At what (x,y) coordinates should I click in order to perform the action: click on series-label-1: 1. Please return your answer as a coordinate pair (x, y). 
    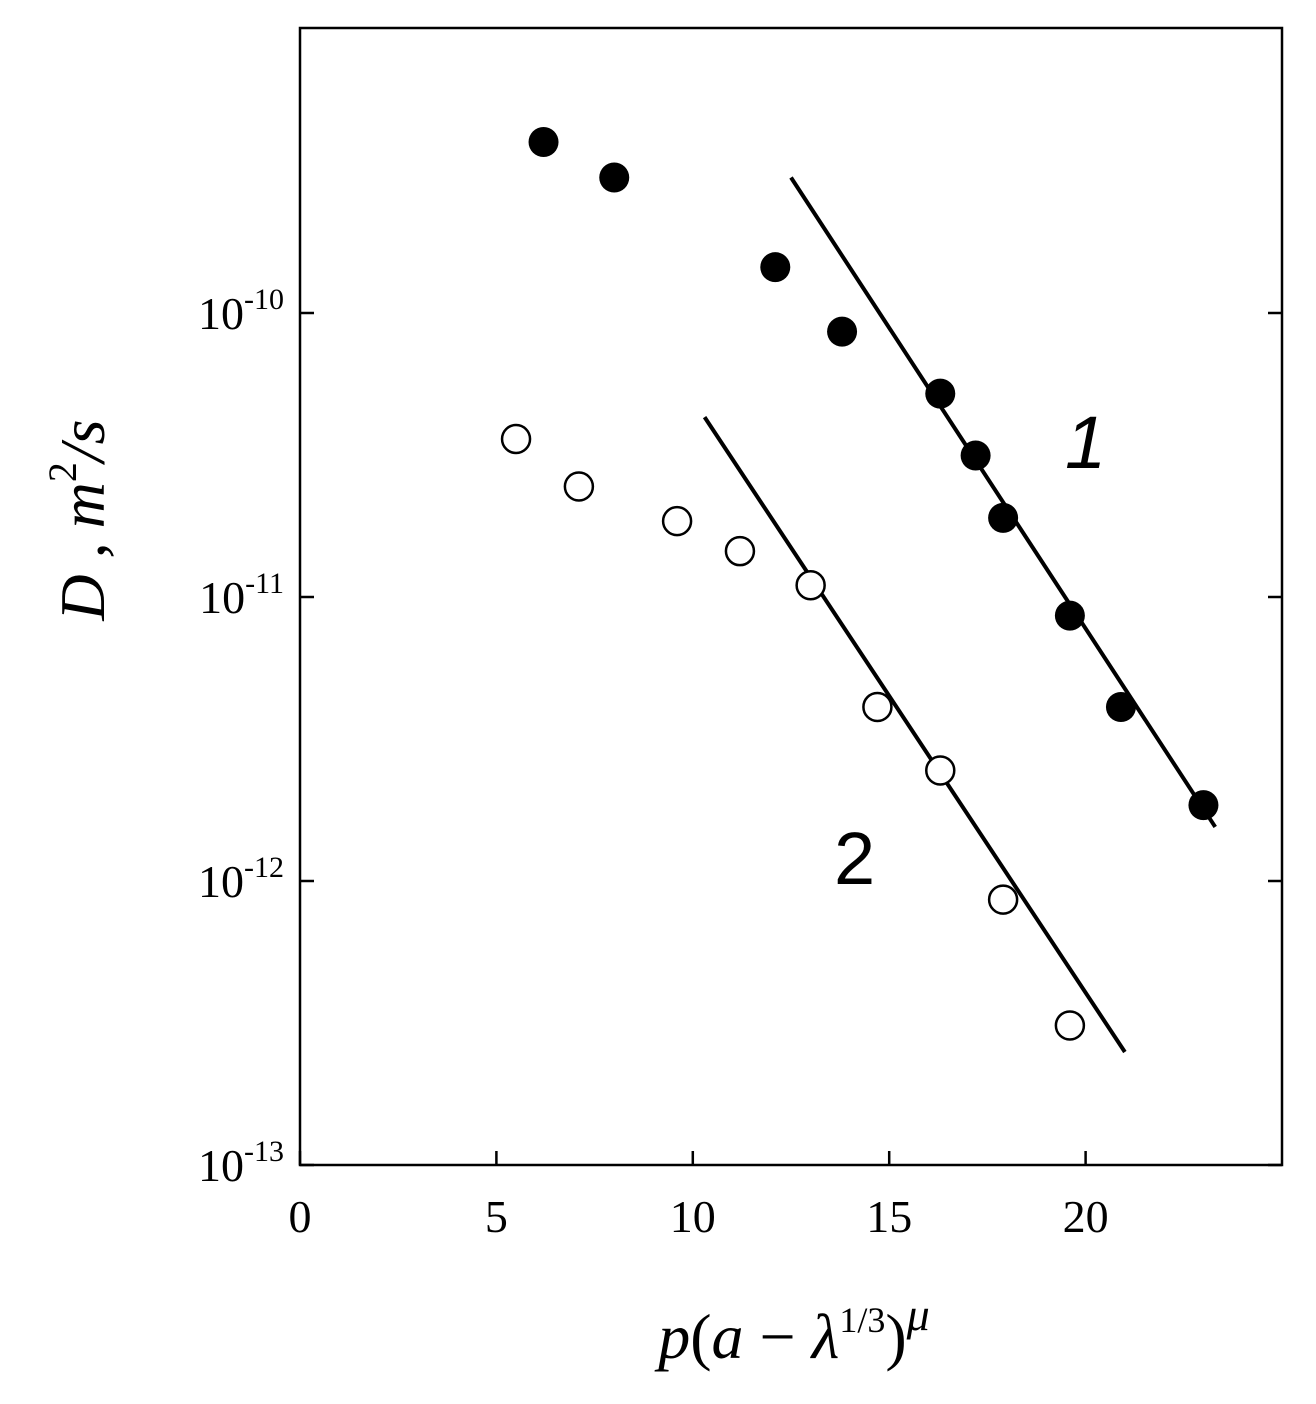
    Looking at the image, I should click on (1085, 442).